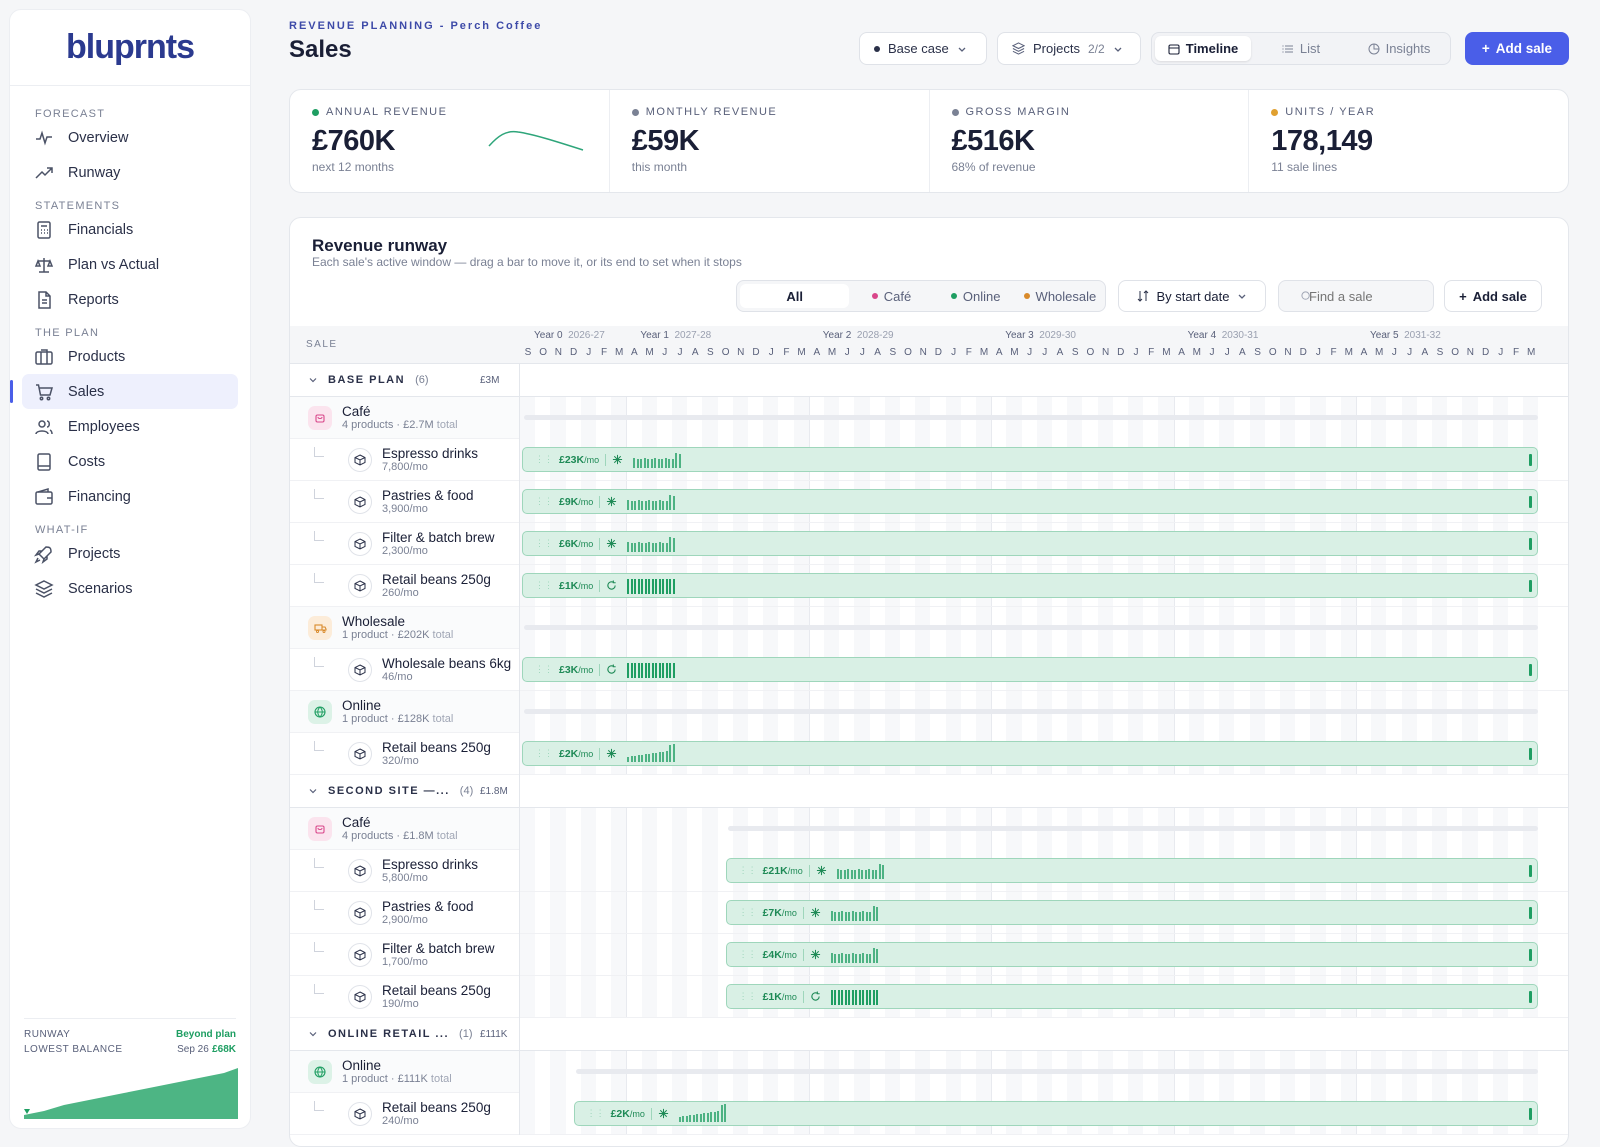 This screenshot has width=1600, height=1147. I want to click on channel-row: Café 4 products · £1.8M total, so click(404, 829).